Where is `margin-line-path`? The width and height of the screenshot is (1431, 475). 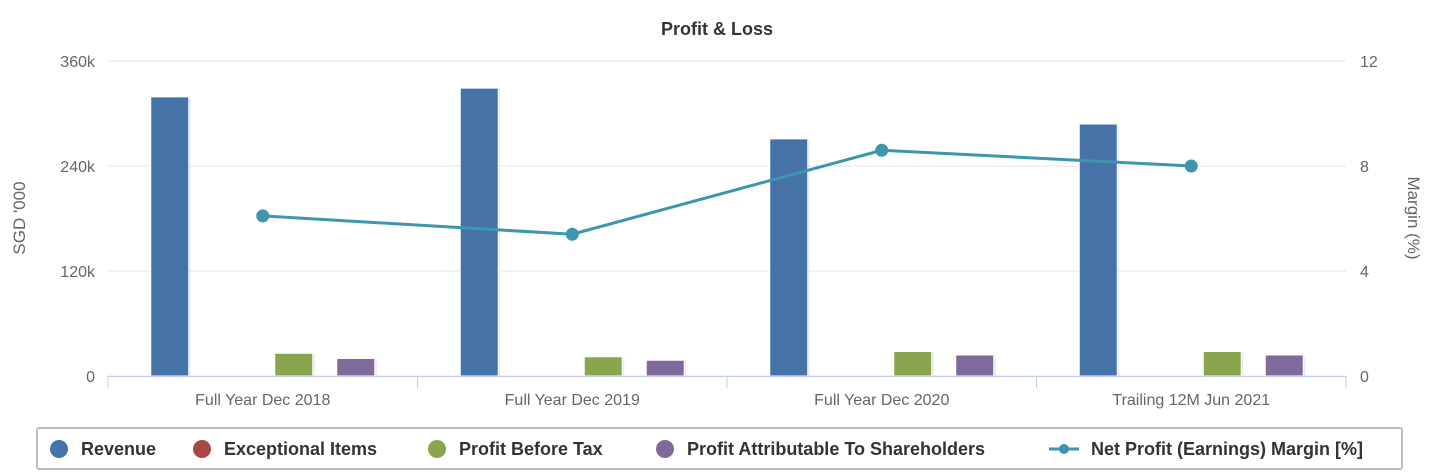 margin-line-path is located at coordinates (727, 192).